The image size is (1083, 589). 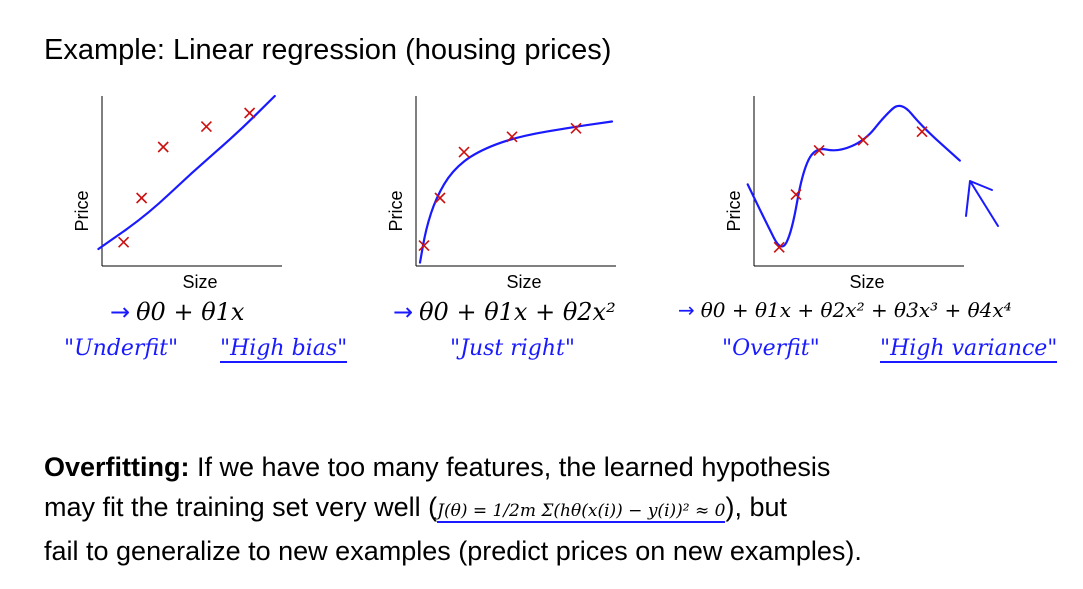 I want to click on formula-overfit: → θ0 + θ1x + θ2x² + θ3x³ + θ4x⁴, so click(x=845, y=310).